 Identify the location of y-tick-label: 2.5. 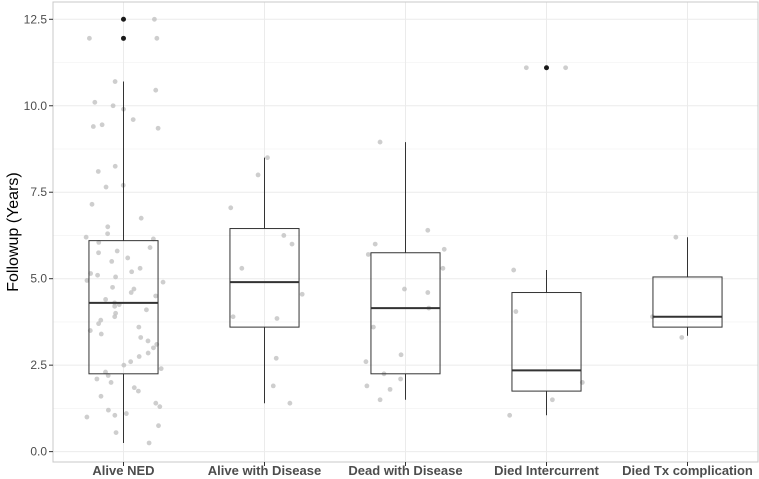
(38, 365).